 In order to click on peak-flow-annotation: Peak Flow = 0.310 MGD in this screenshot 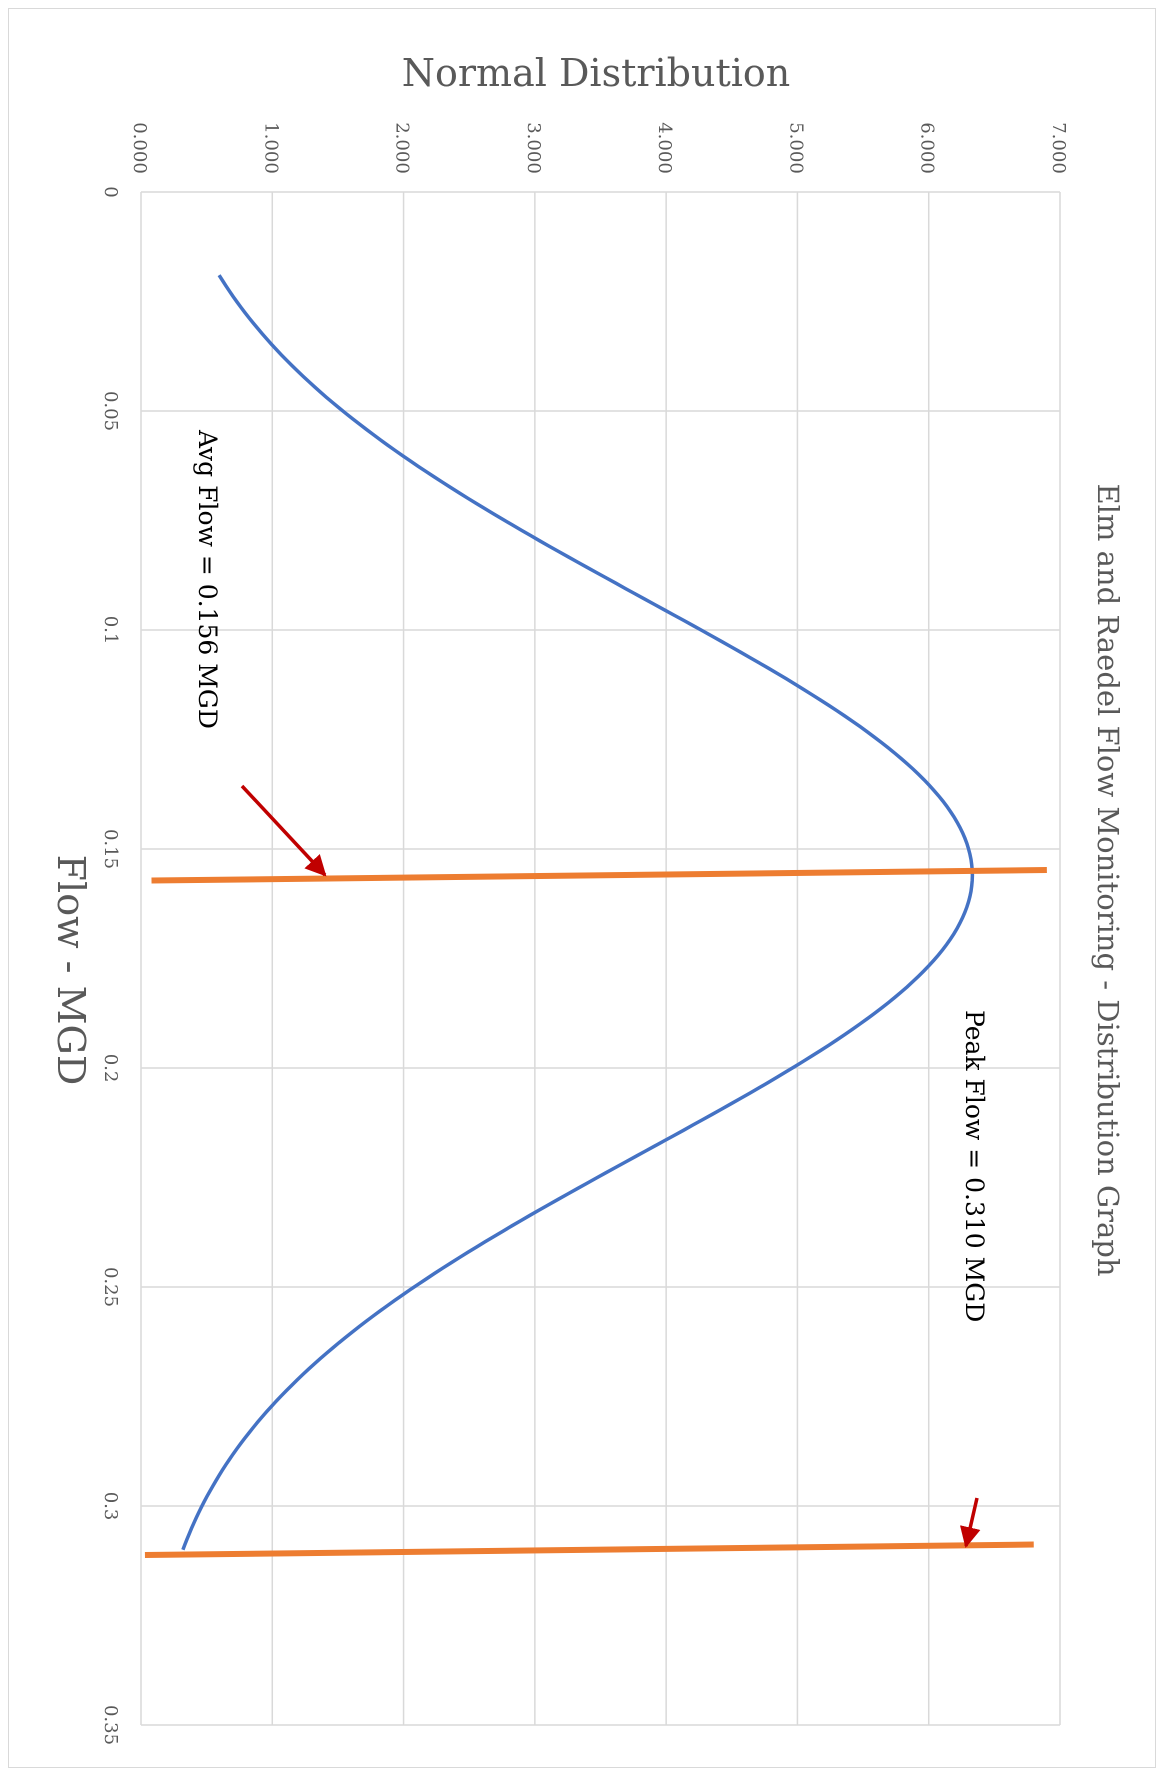, I will do `click(974, 1166)`.